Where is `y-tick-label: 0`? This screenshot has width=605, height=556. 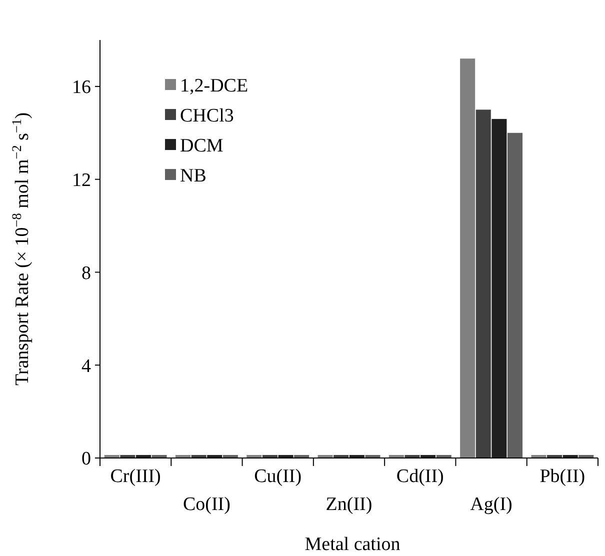 y-tick-label: 0 is located at coordinates (86, 459).